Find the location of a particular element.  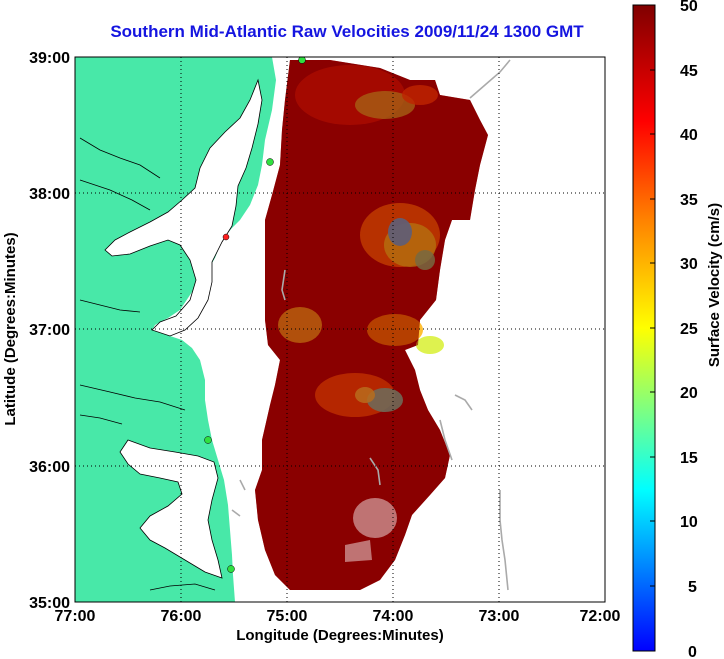

x-axis-label: Longitude (Degrees:Minutes) is located at coordinates (340, 635).